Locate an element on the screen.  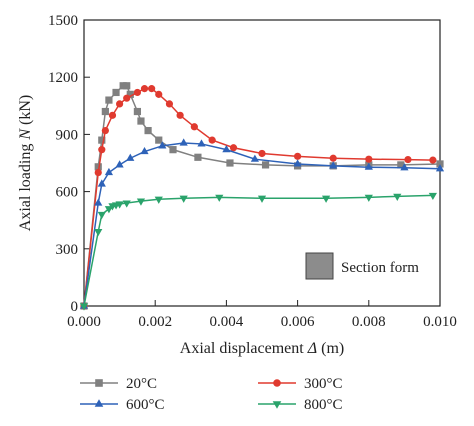
y-tick-label: 600 is located at coordinates (67, 193).